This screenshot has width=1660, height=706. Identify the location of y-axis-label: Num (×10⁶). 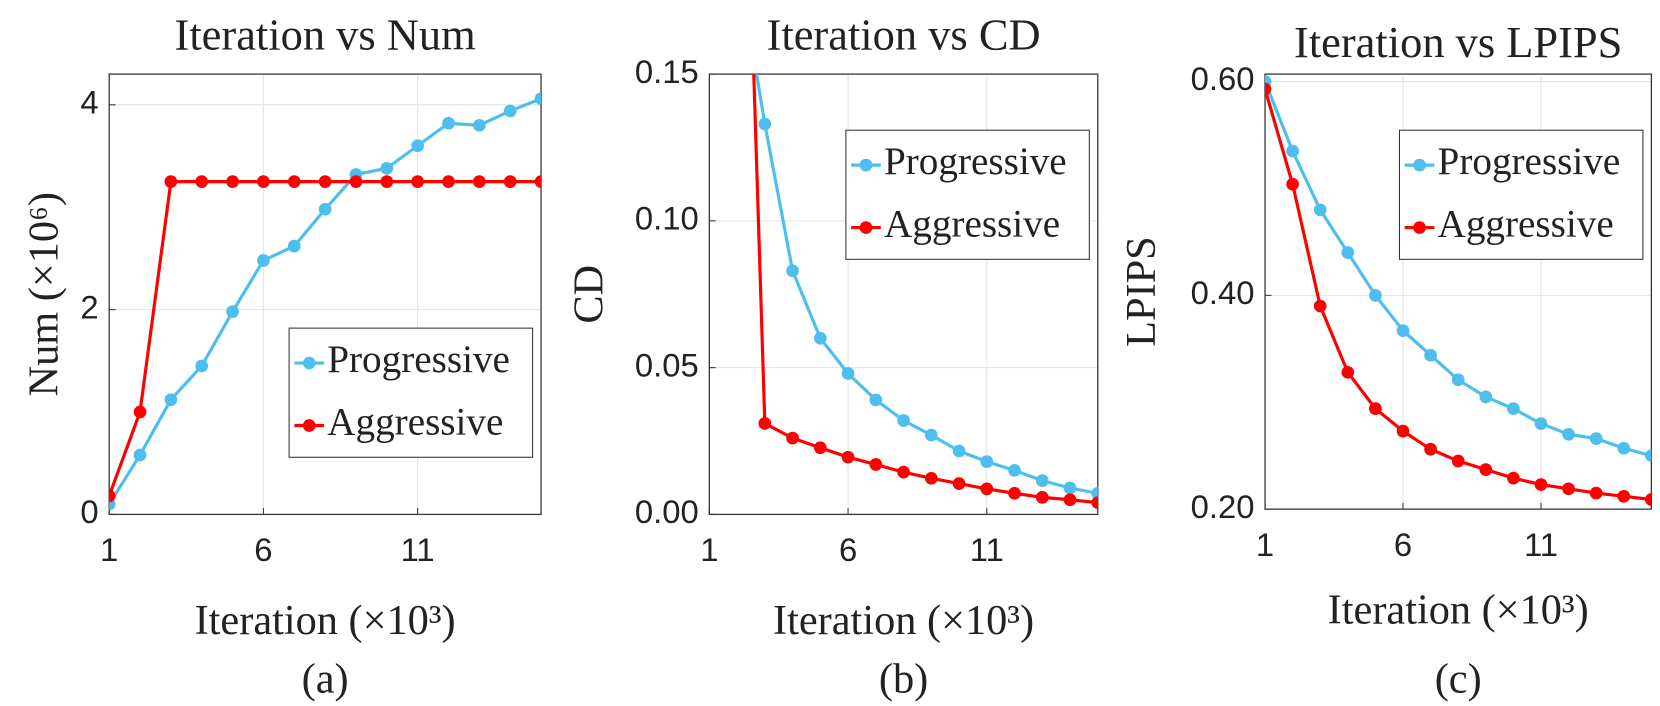
(44, 294).